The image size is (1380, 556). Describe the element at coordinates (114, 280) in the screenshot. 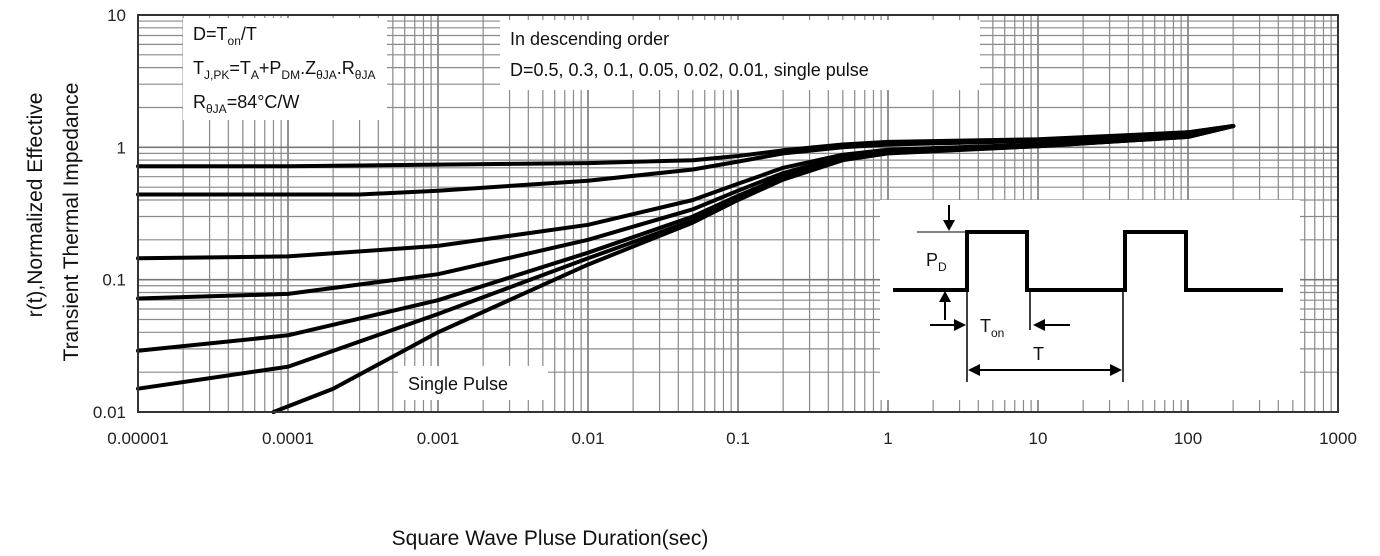

I see `y-tick-label: 0.1` at that location.